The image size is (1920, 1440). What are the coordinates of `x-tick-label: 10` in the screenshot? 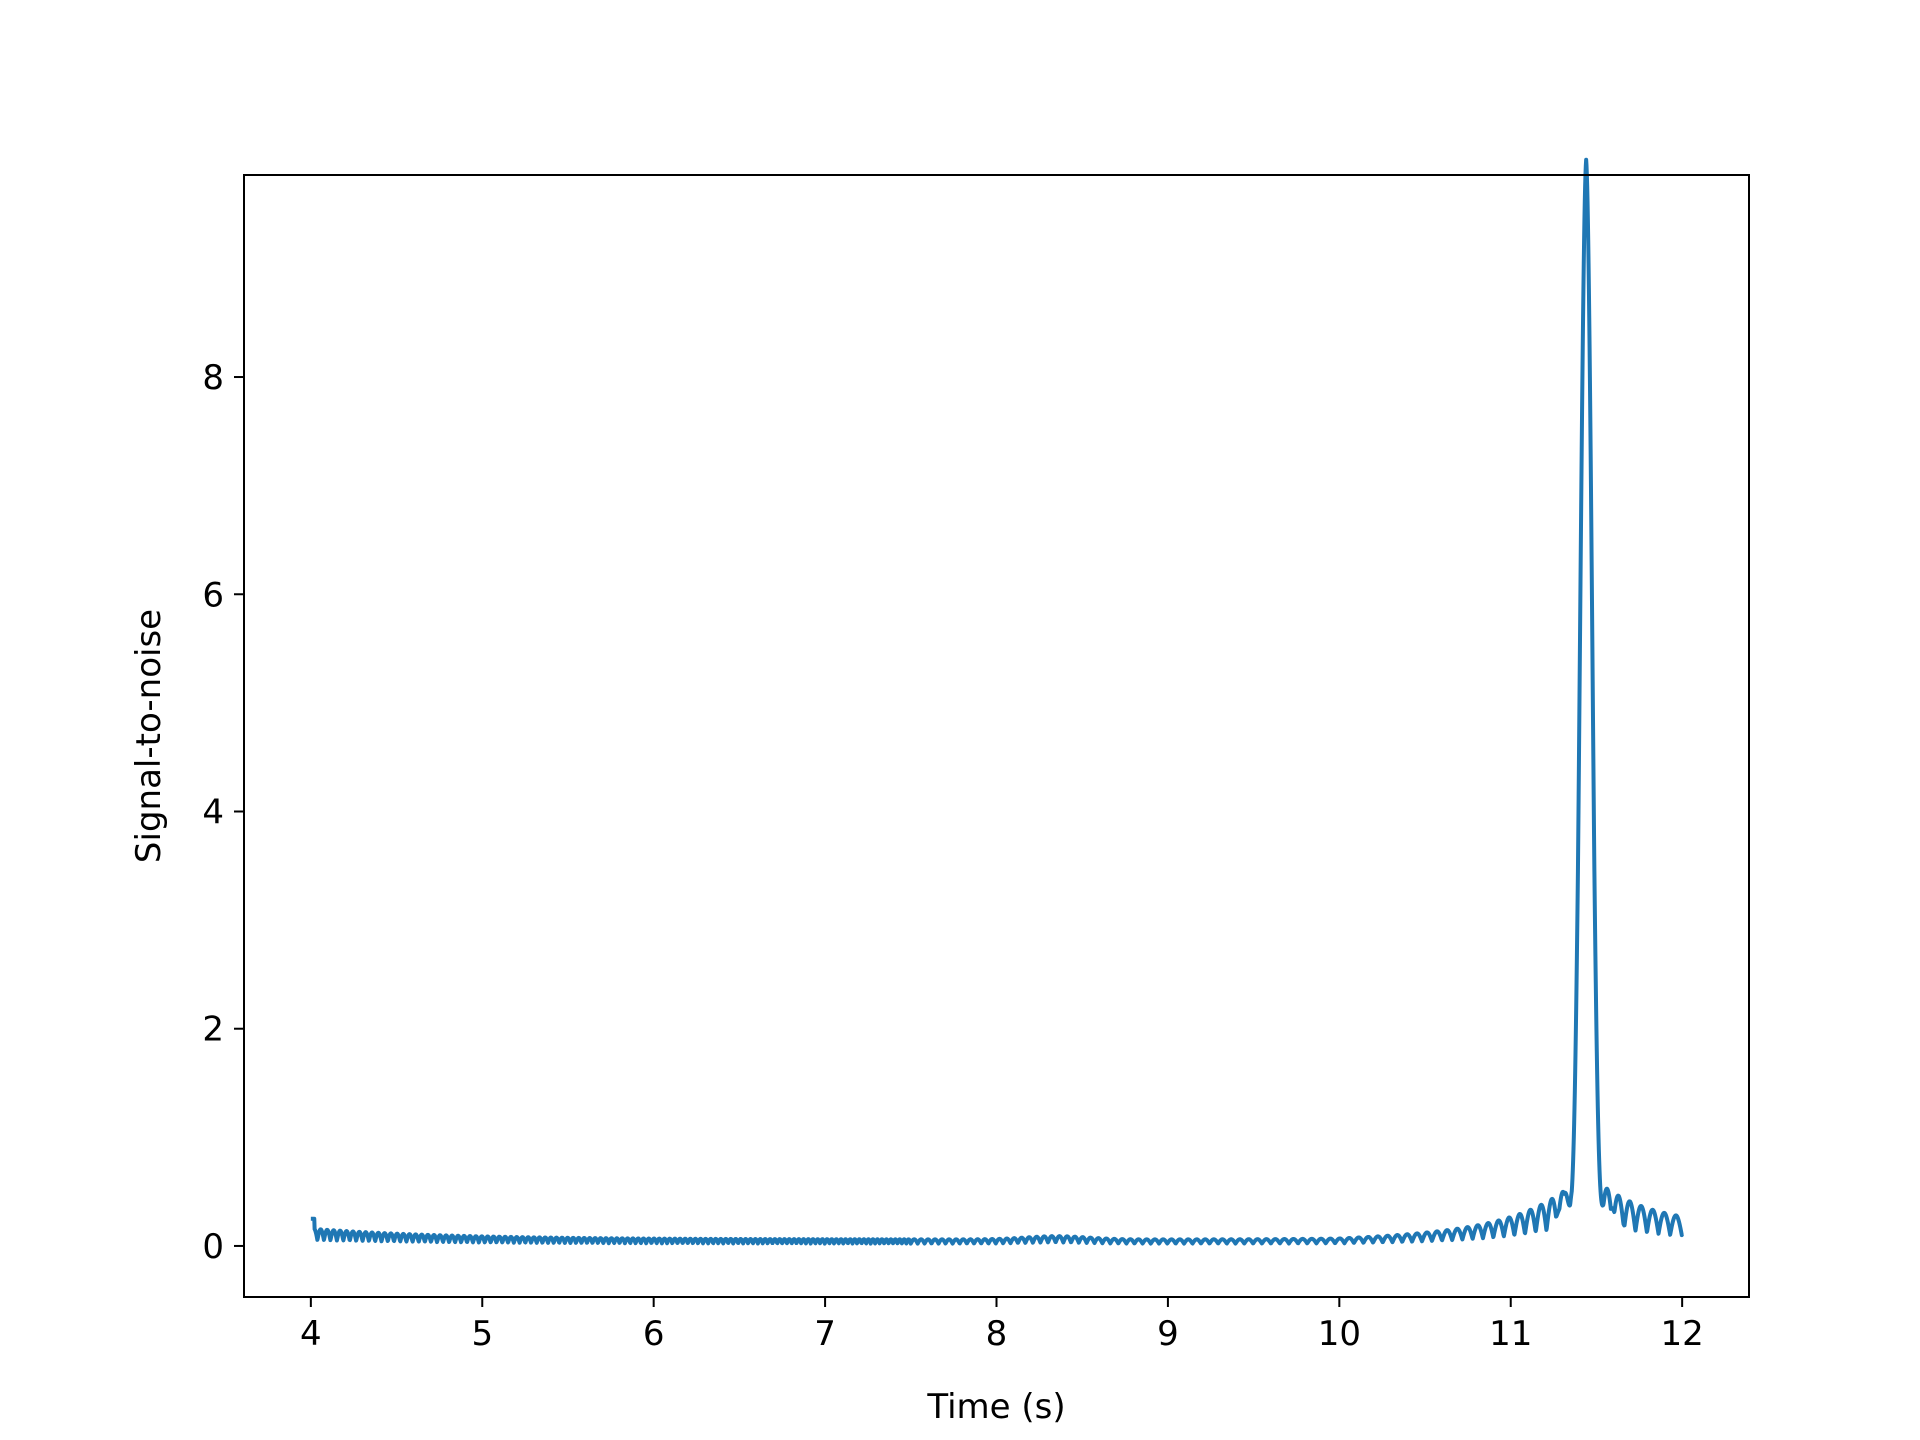 It's located at (1339, 1334).